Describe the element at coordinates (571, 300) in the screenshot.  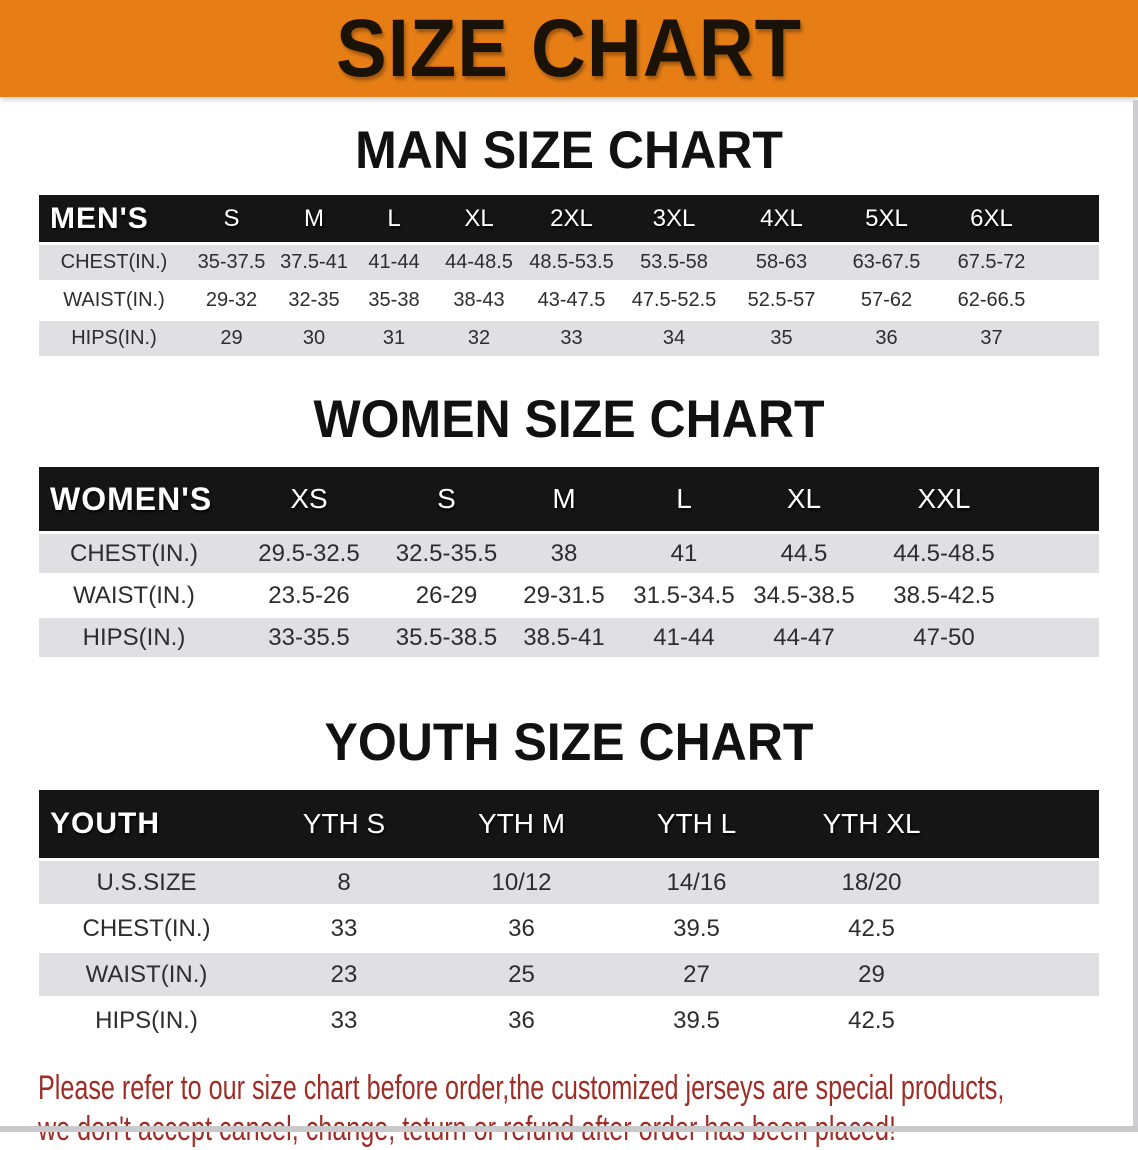
I see `size-value: 43-47.5` at that location.